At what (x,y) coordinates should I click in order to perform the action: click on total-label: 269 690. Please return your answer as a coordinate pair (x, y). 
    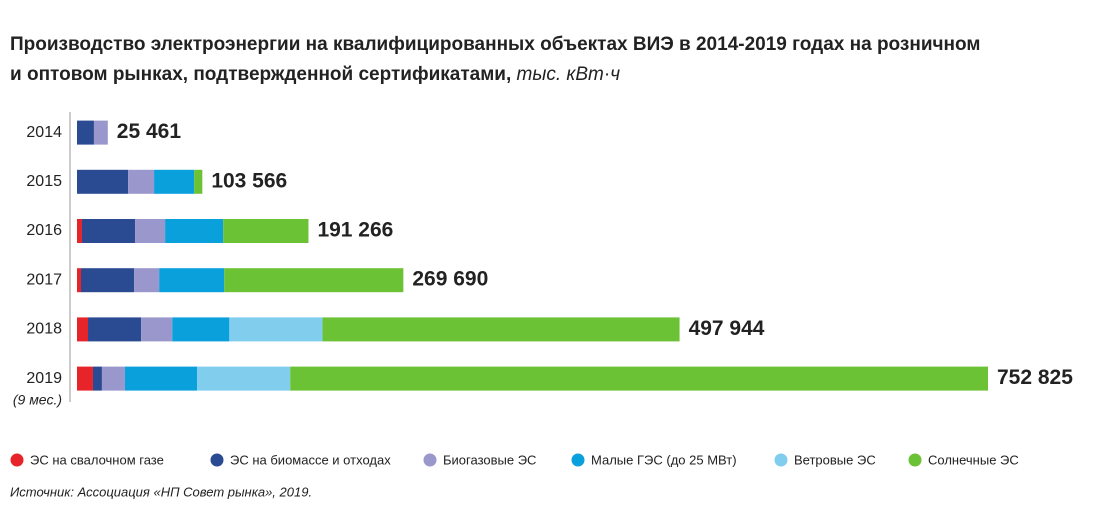
    Looking at the image, I should click on (450, 279).